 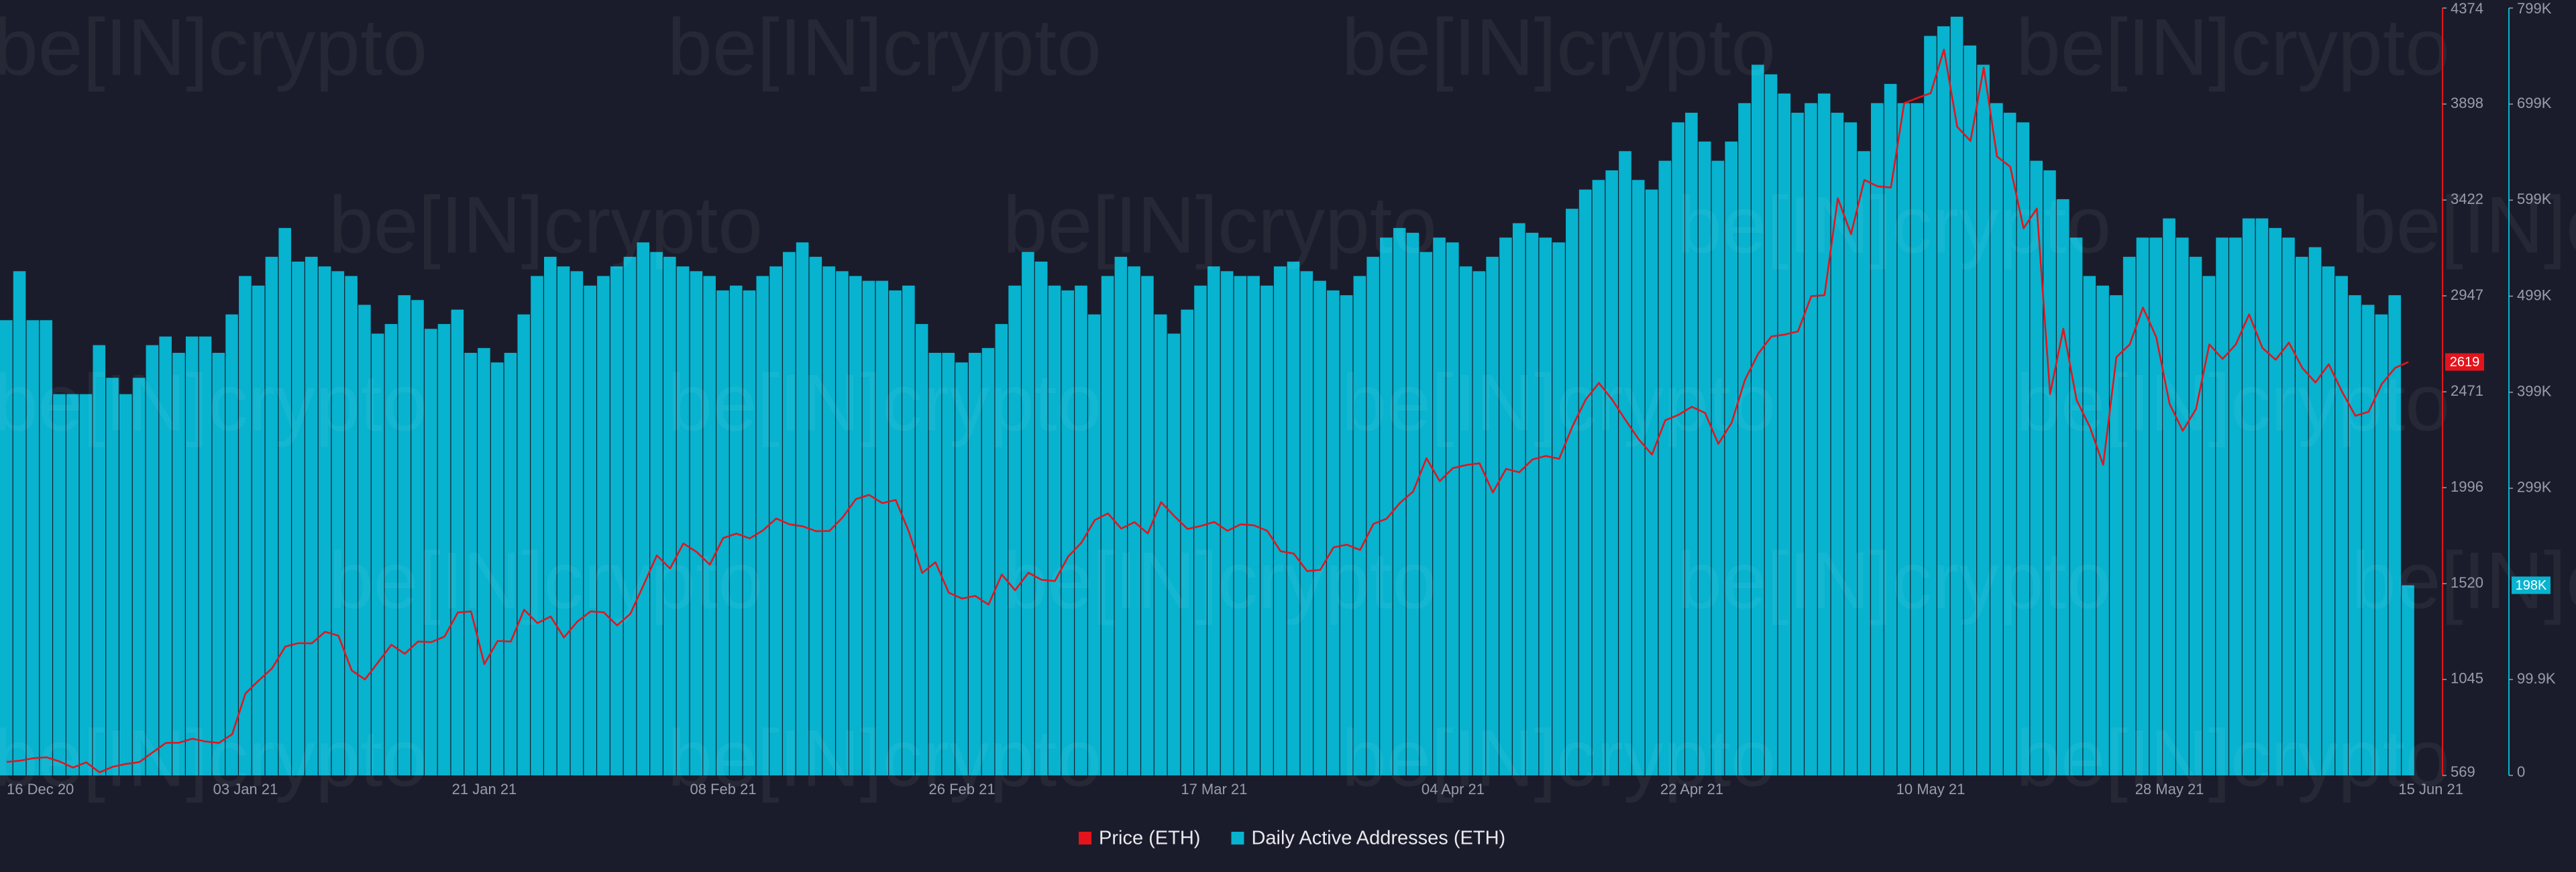 What do you see at coordinates (2467, 487) in the screenshot?
I see `y-tick-label: 1996` at bounding box center [2467, 487].